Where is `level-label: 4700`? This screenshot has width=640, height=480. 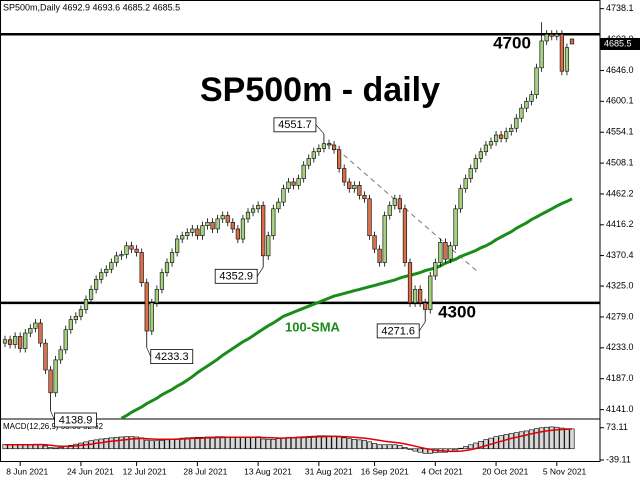
level-label: 4700 is located at coordinates (512, 43).